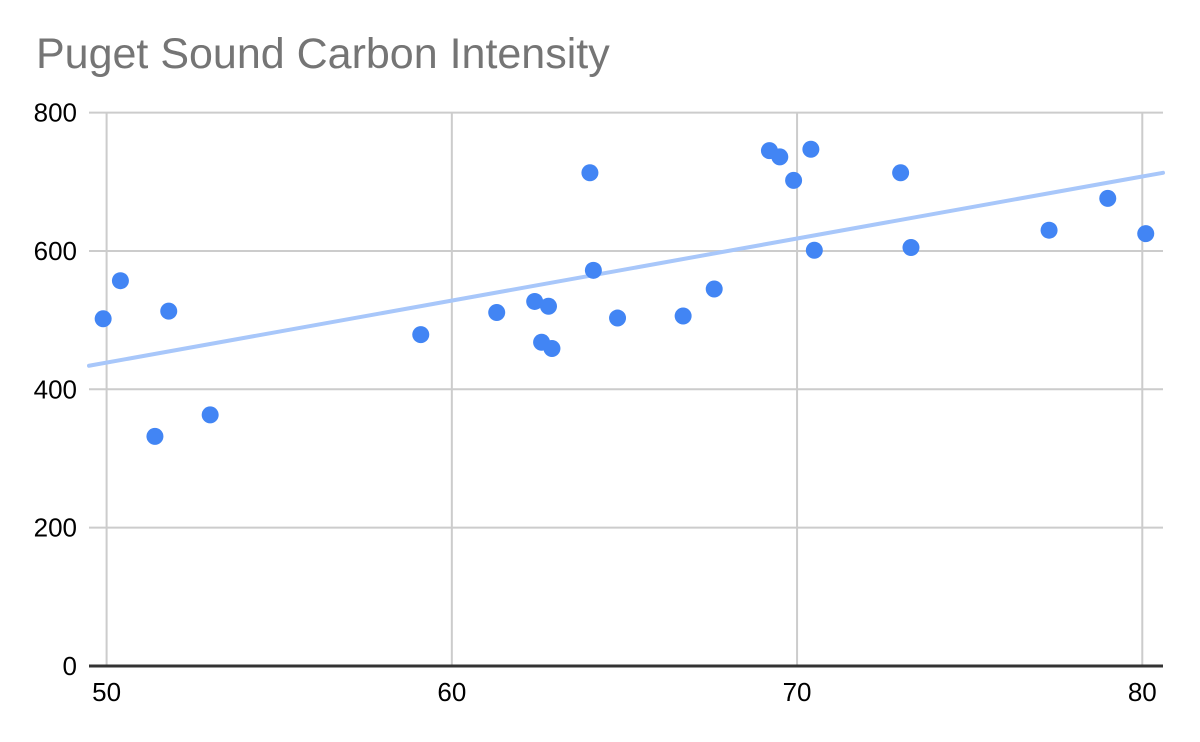 The image size is (1200, 742). I want to click on x-tick-label: 50, so click(106, 692).